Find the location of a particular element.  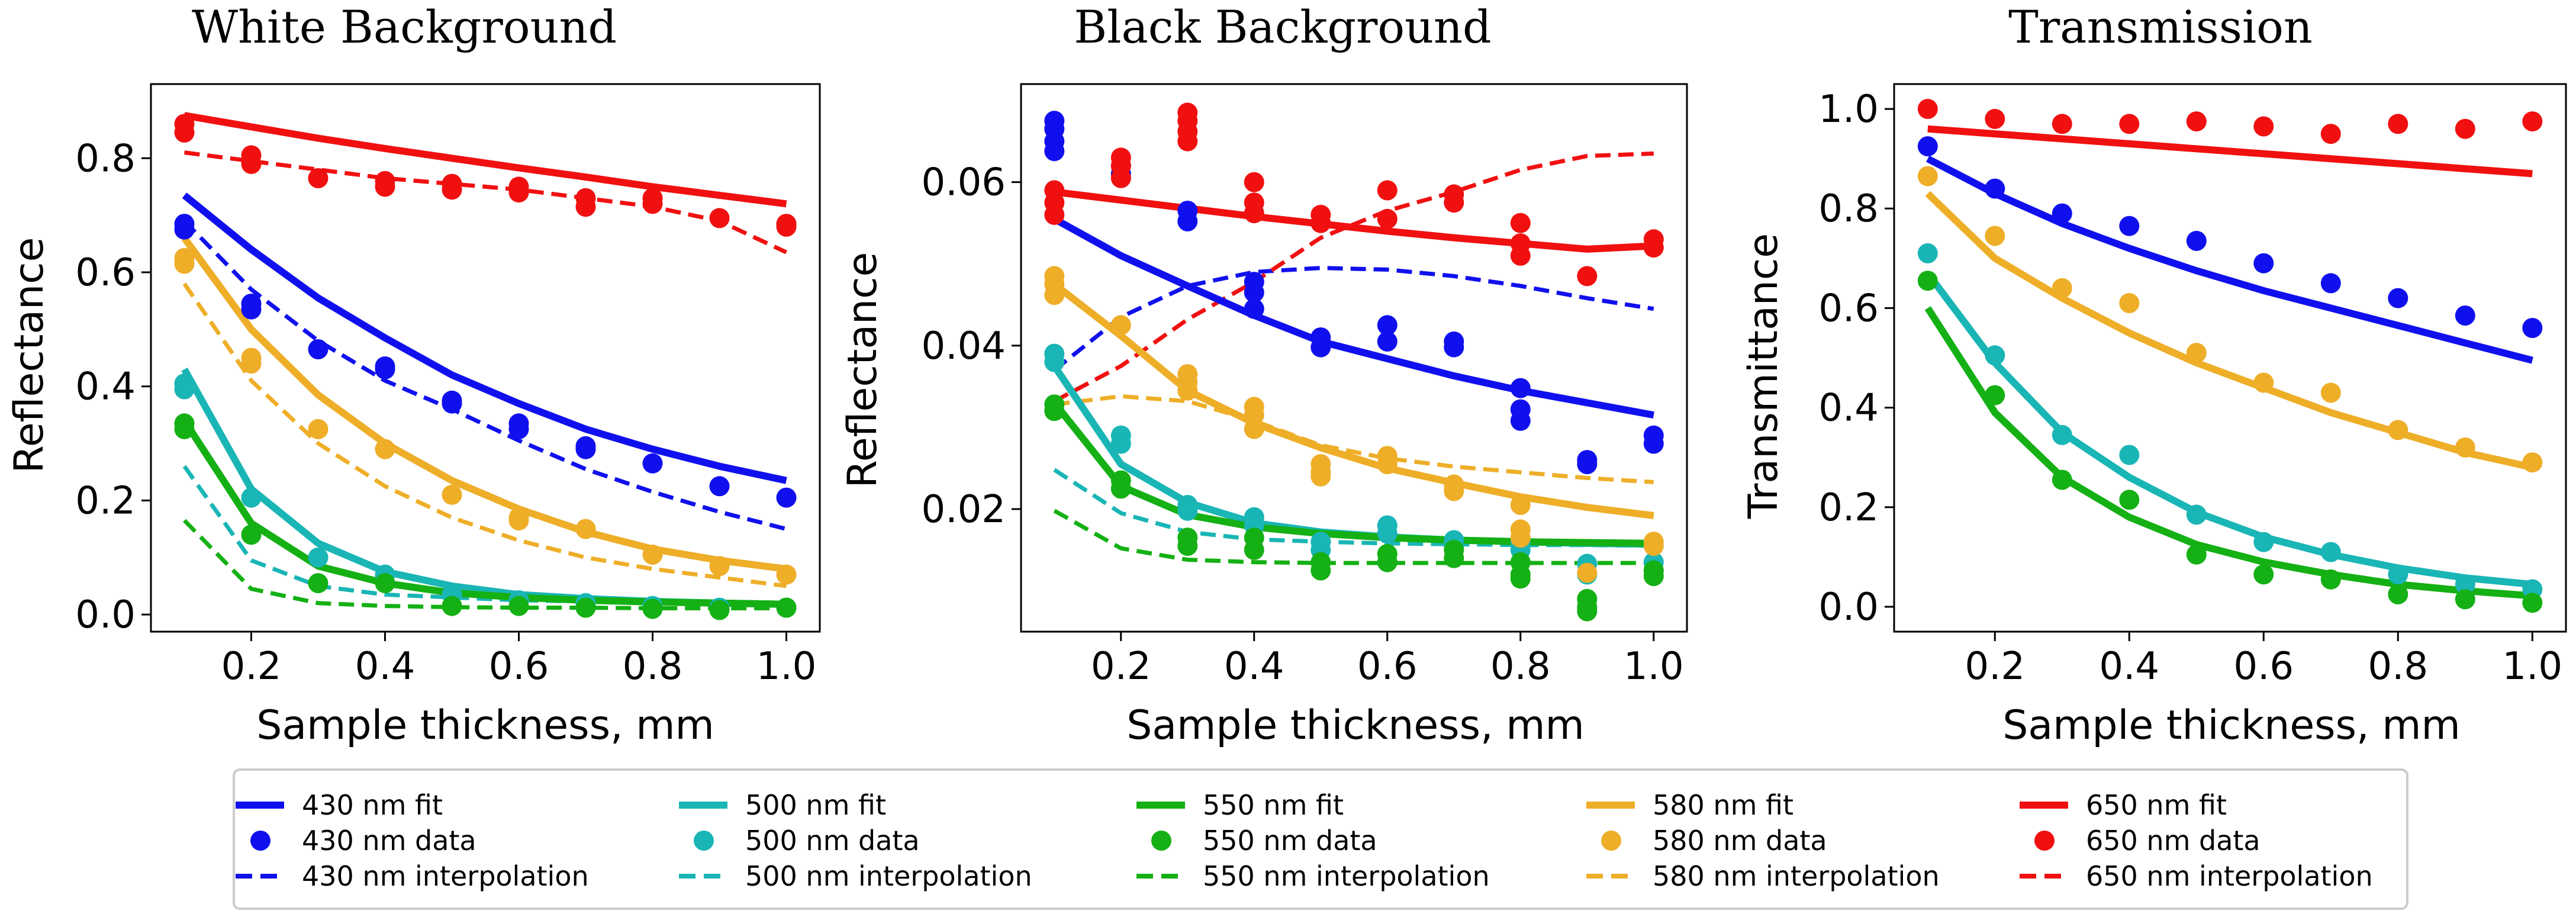

legend-label: 650 nm data is located at coordinates (2173, 841).